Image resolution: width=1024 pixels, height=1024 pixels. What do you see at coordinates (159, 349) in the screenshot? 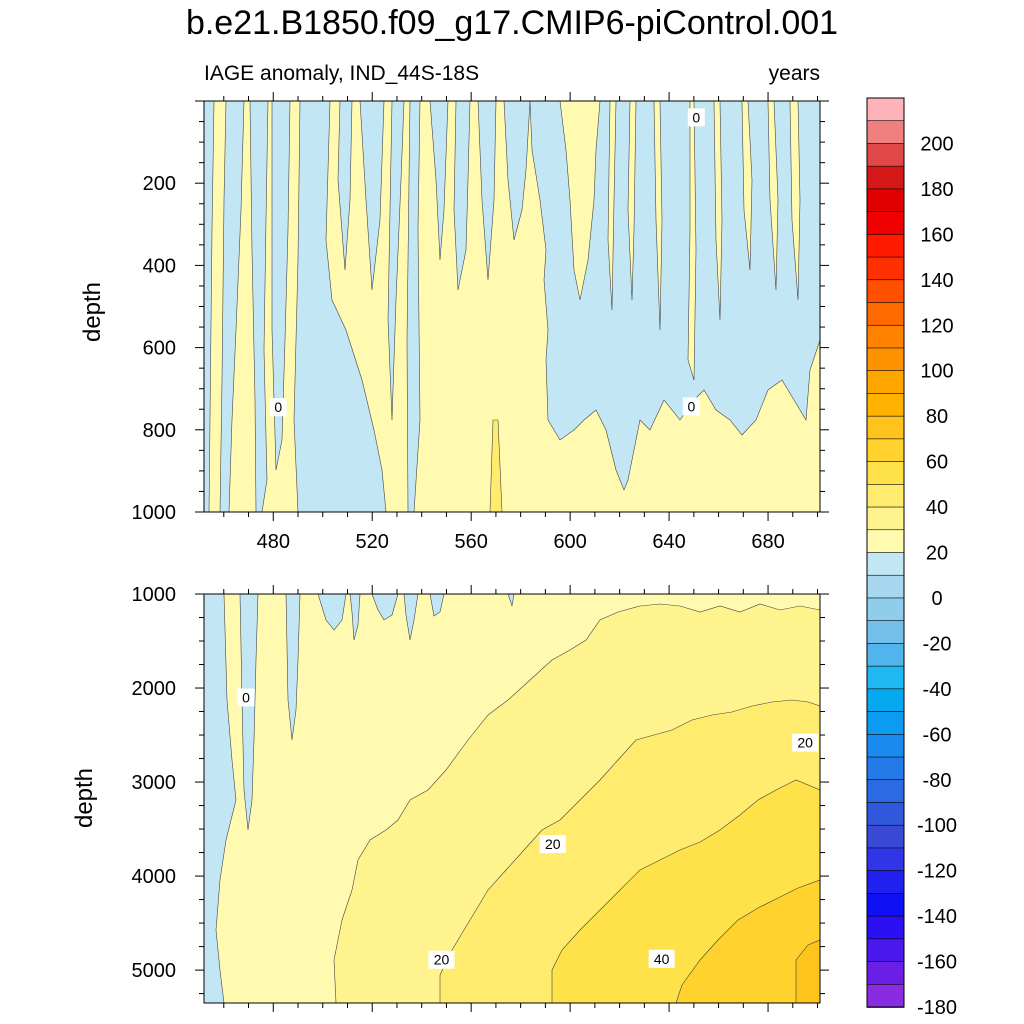
I see `upper-y-tick-label: 600` at bounding box center [159, 349].